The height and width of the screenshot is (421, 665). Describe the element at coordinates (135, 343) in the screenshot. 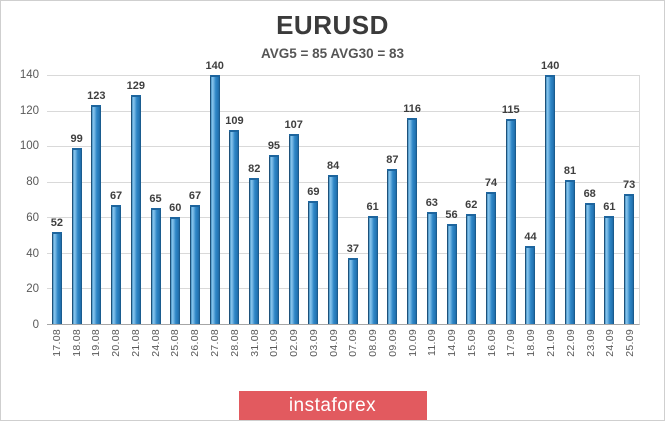

I see `x-tick-label: 21.08` at that location.